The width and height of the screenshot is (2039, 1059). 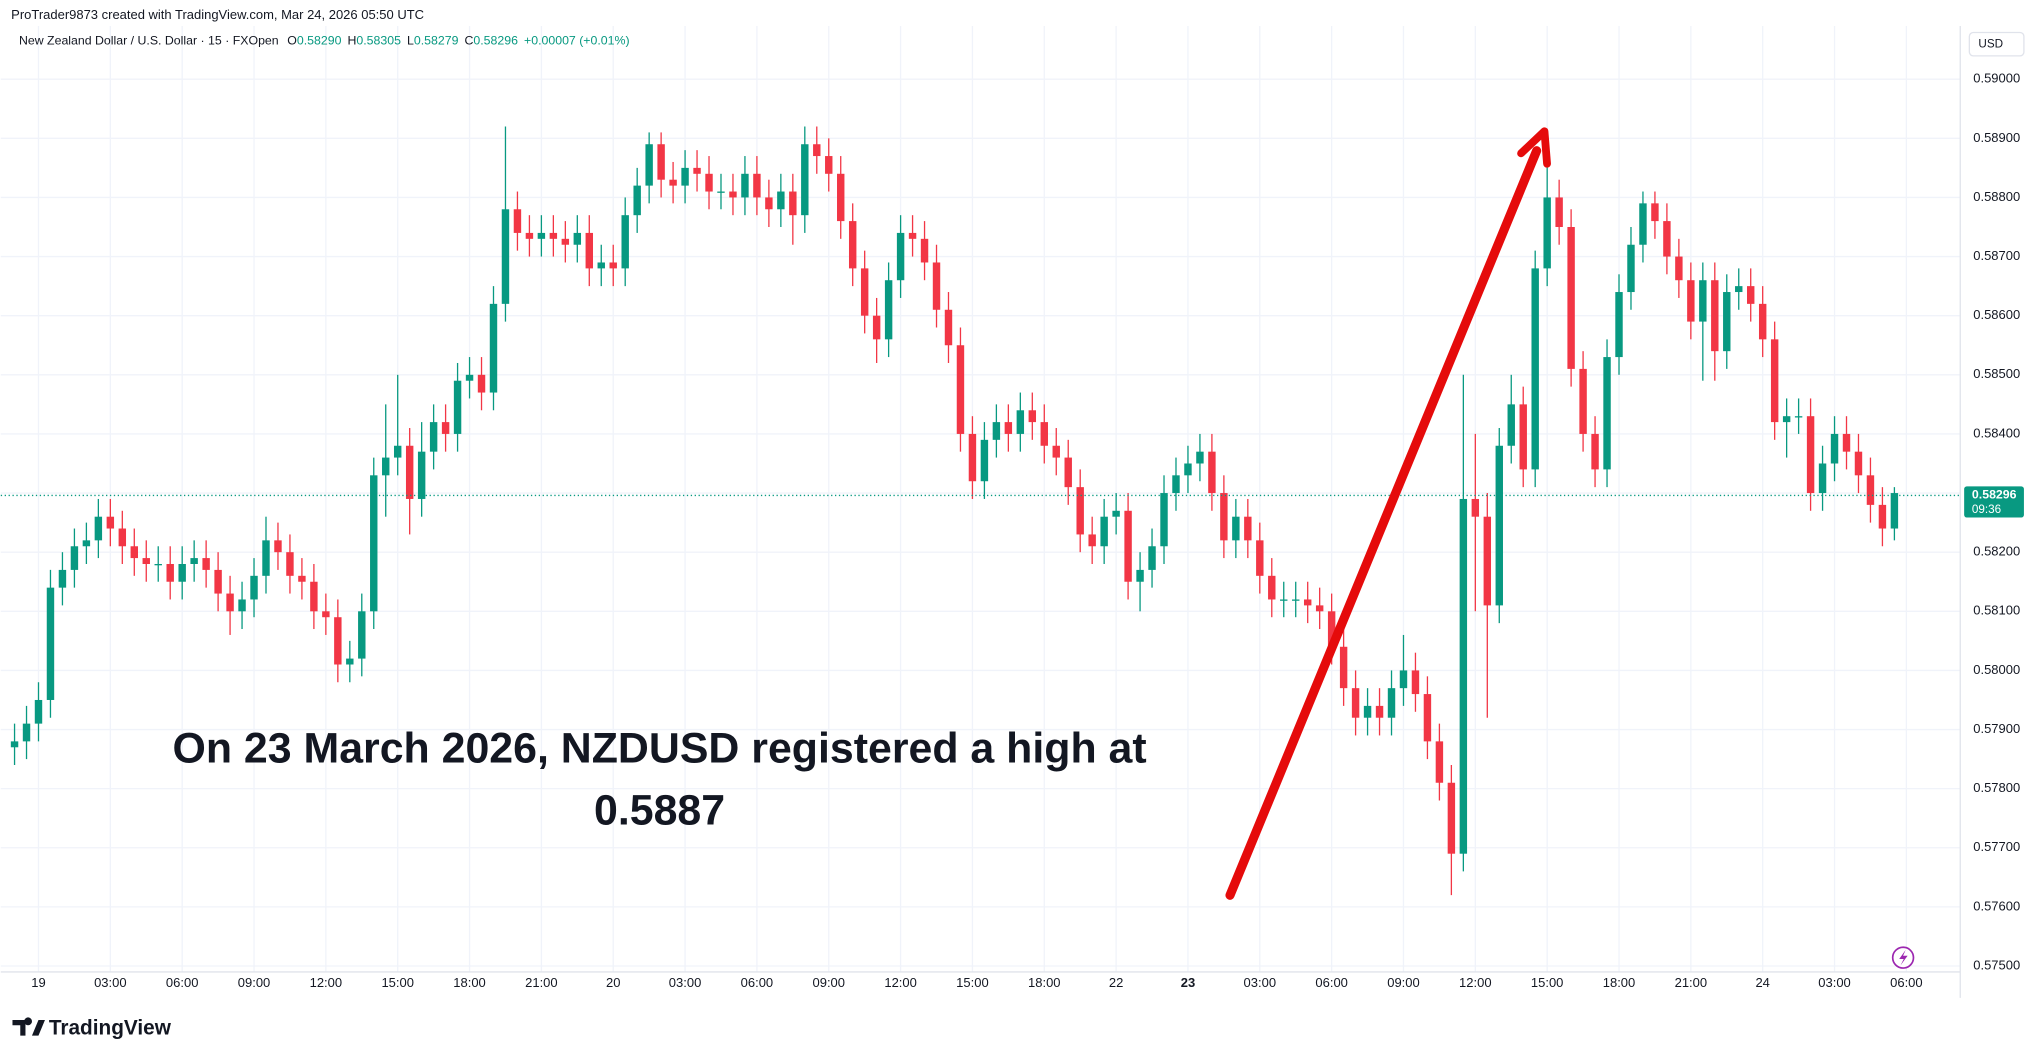 What do you see at coordinates (613, 982) in the screenshot?
I see `x-tick-label: 20` at bounding box center [613, 982].